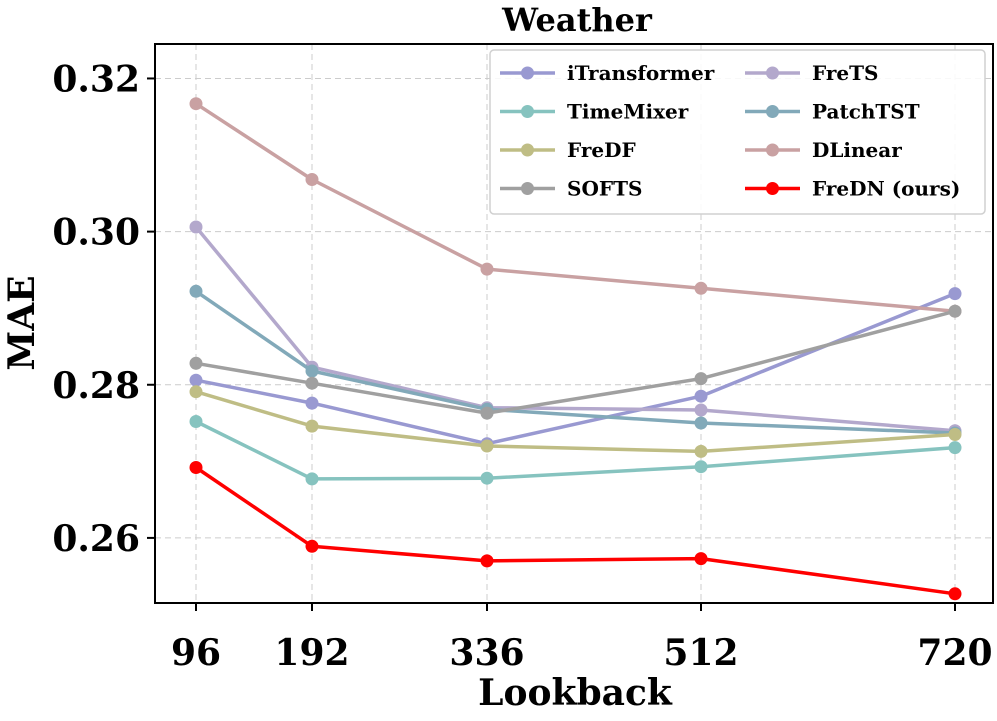  Describe the element at coordinates (22, 322) in the screenshot. I see `y-axis-label: MAE` at that location.